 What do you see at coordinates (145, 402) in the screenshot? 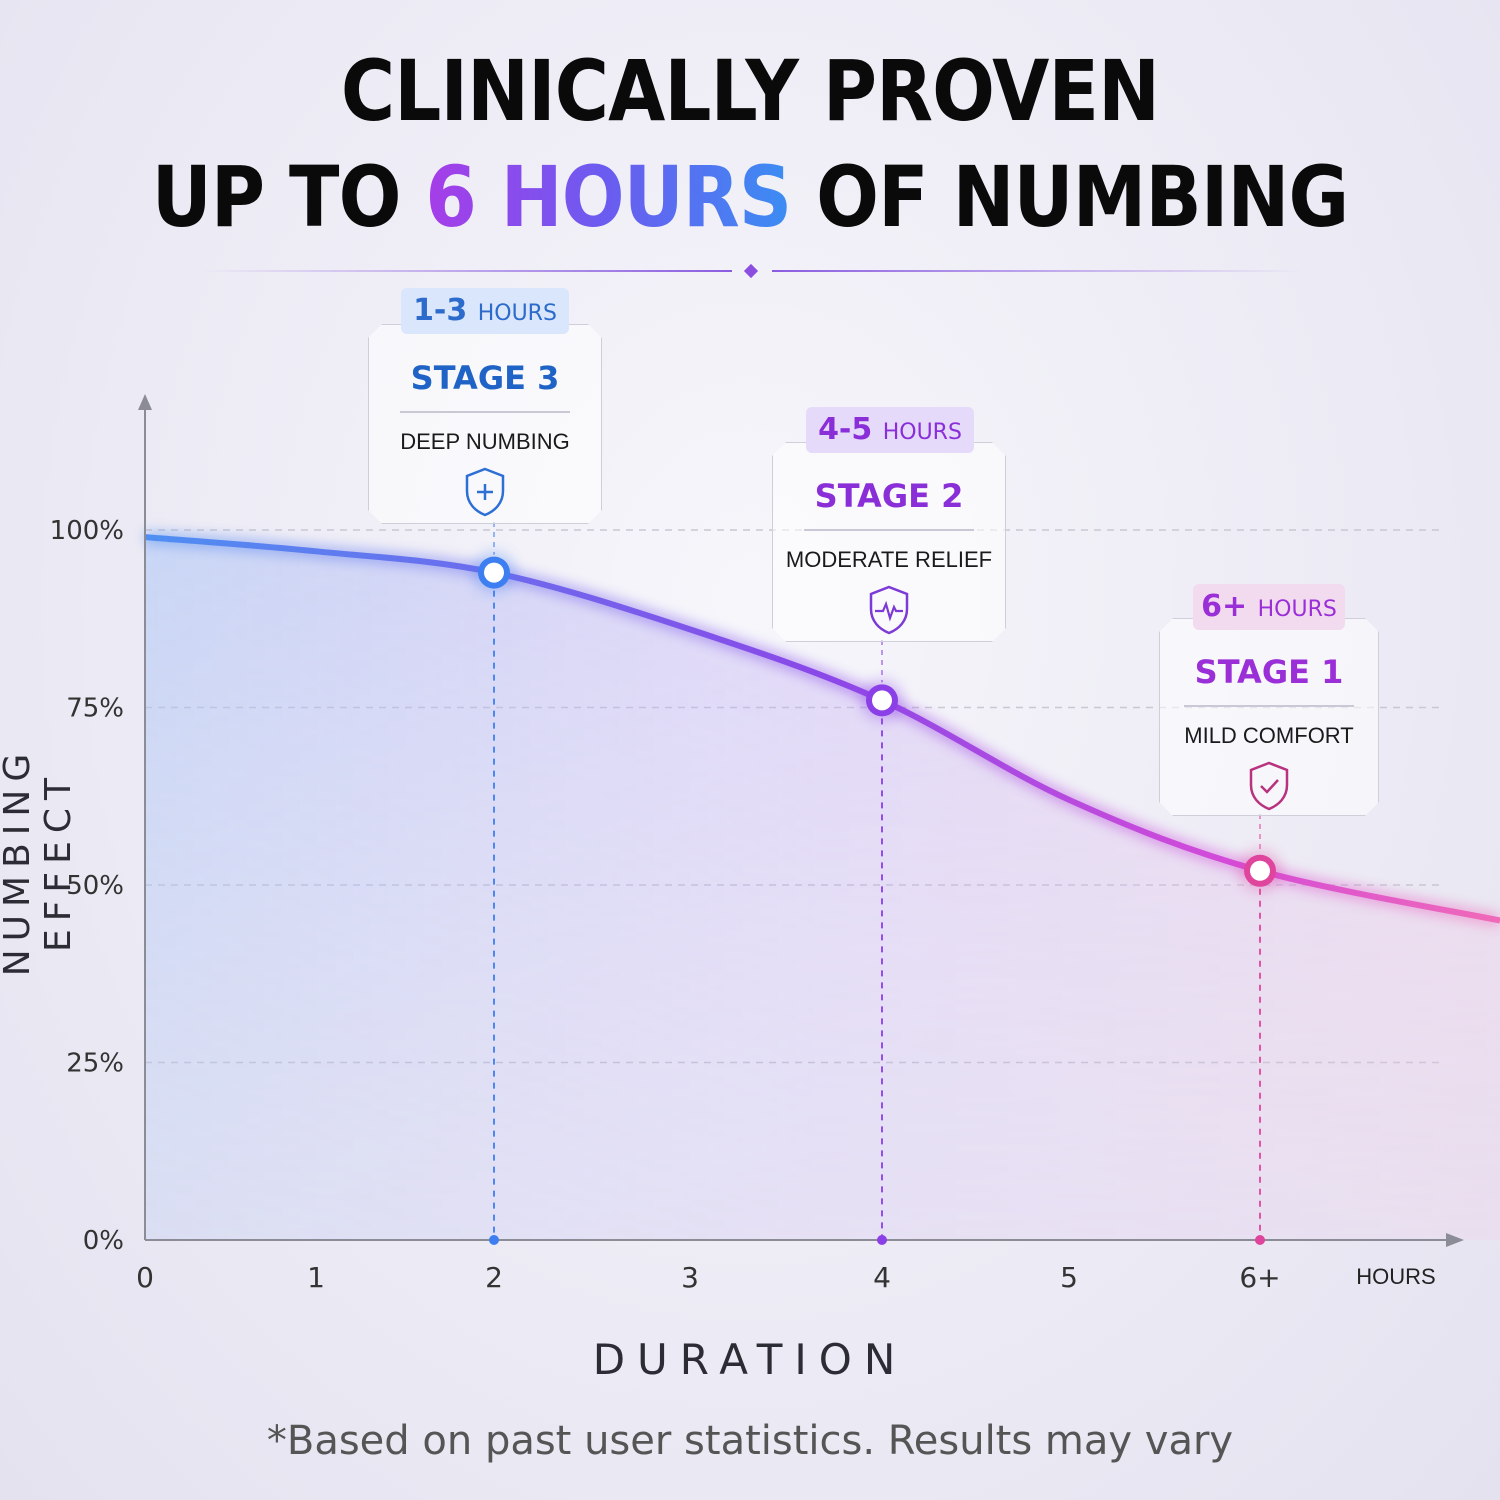
I see `y-axis-arrow` at bounding box center [145, 402].